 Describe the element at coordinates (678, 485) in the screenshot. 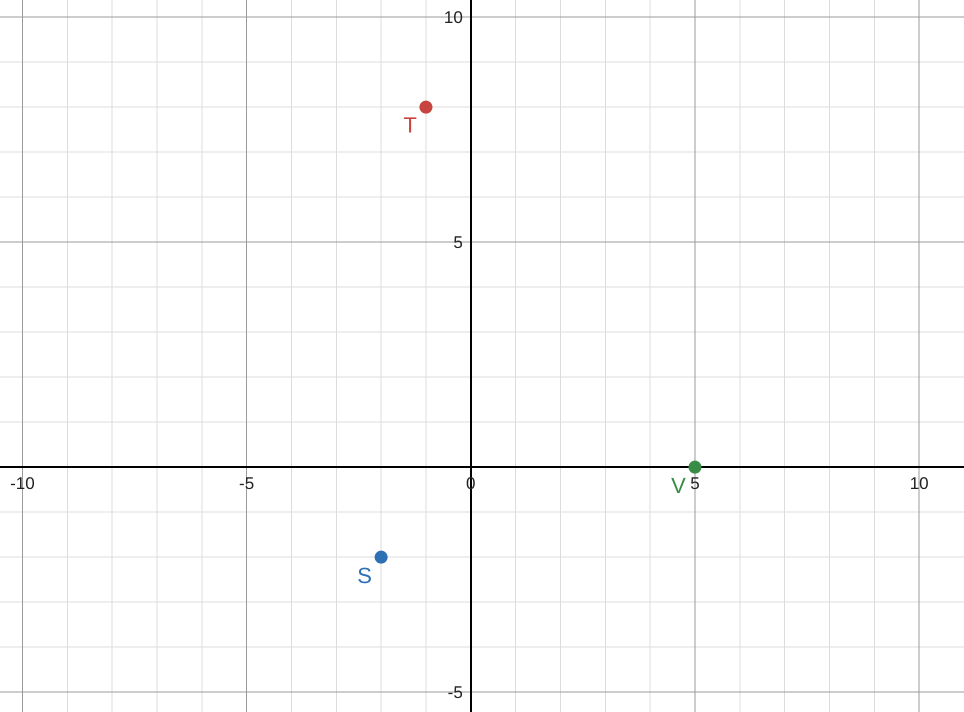

I see `series-label: V` at that location.